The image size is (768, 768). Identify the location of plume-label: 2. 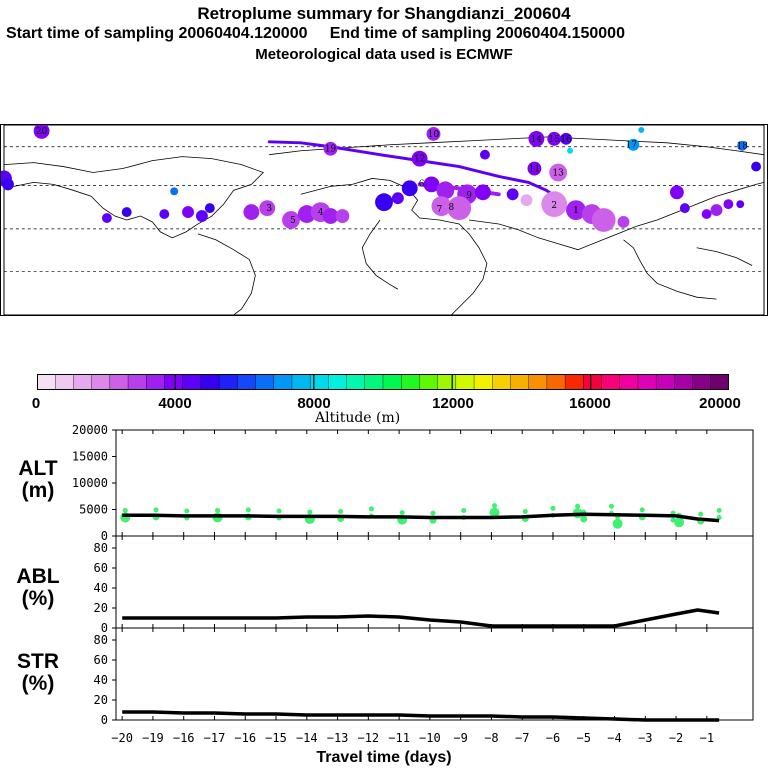
(554, 206).